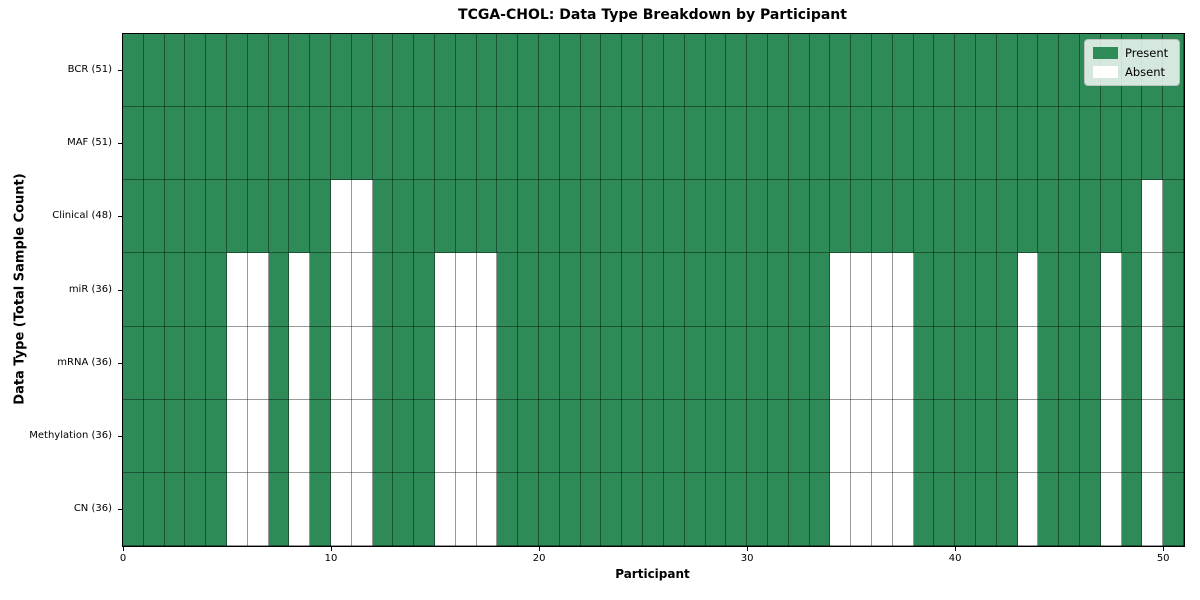 The width and height of the screenshot is (1200, 600). I want to click on x-tick-label: 20, so click(539, 558).